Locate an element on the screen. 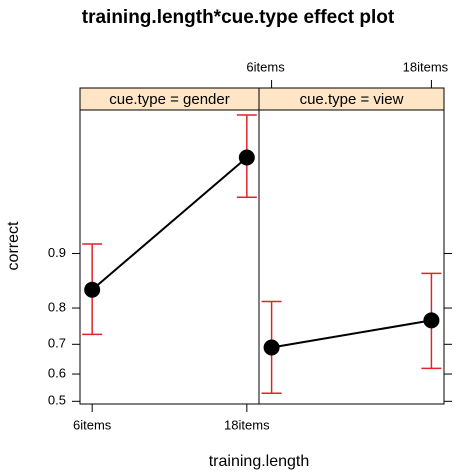 This screenshot has width=460, height=475. strip-label: cue.type = gender is located at coordinates (169, 99).